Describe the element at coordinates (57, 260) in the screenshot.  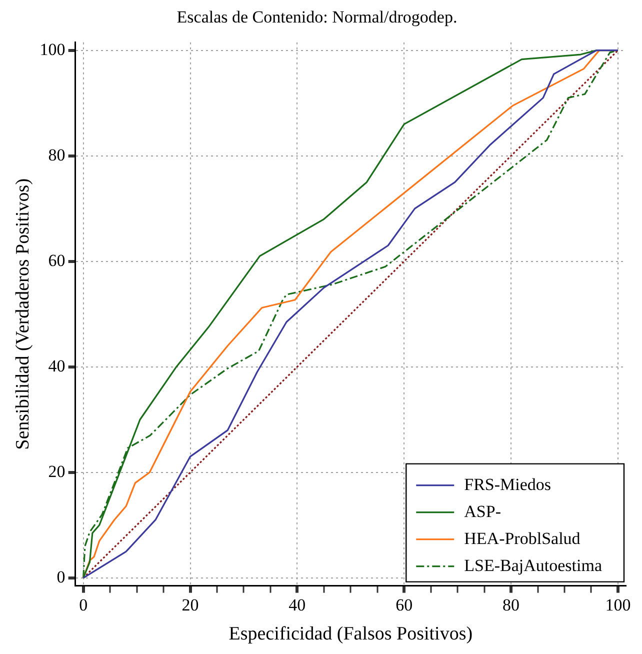
I see `y-tick-label: 60` at that location.